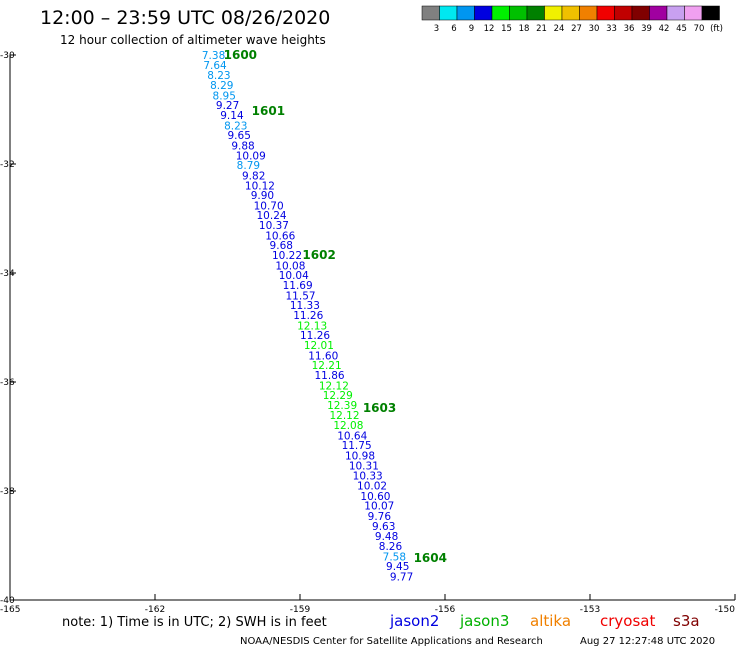  I want to click on satellite-name: s3a, so click(686, 621).